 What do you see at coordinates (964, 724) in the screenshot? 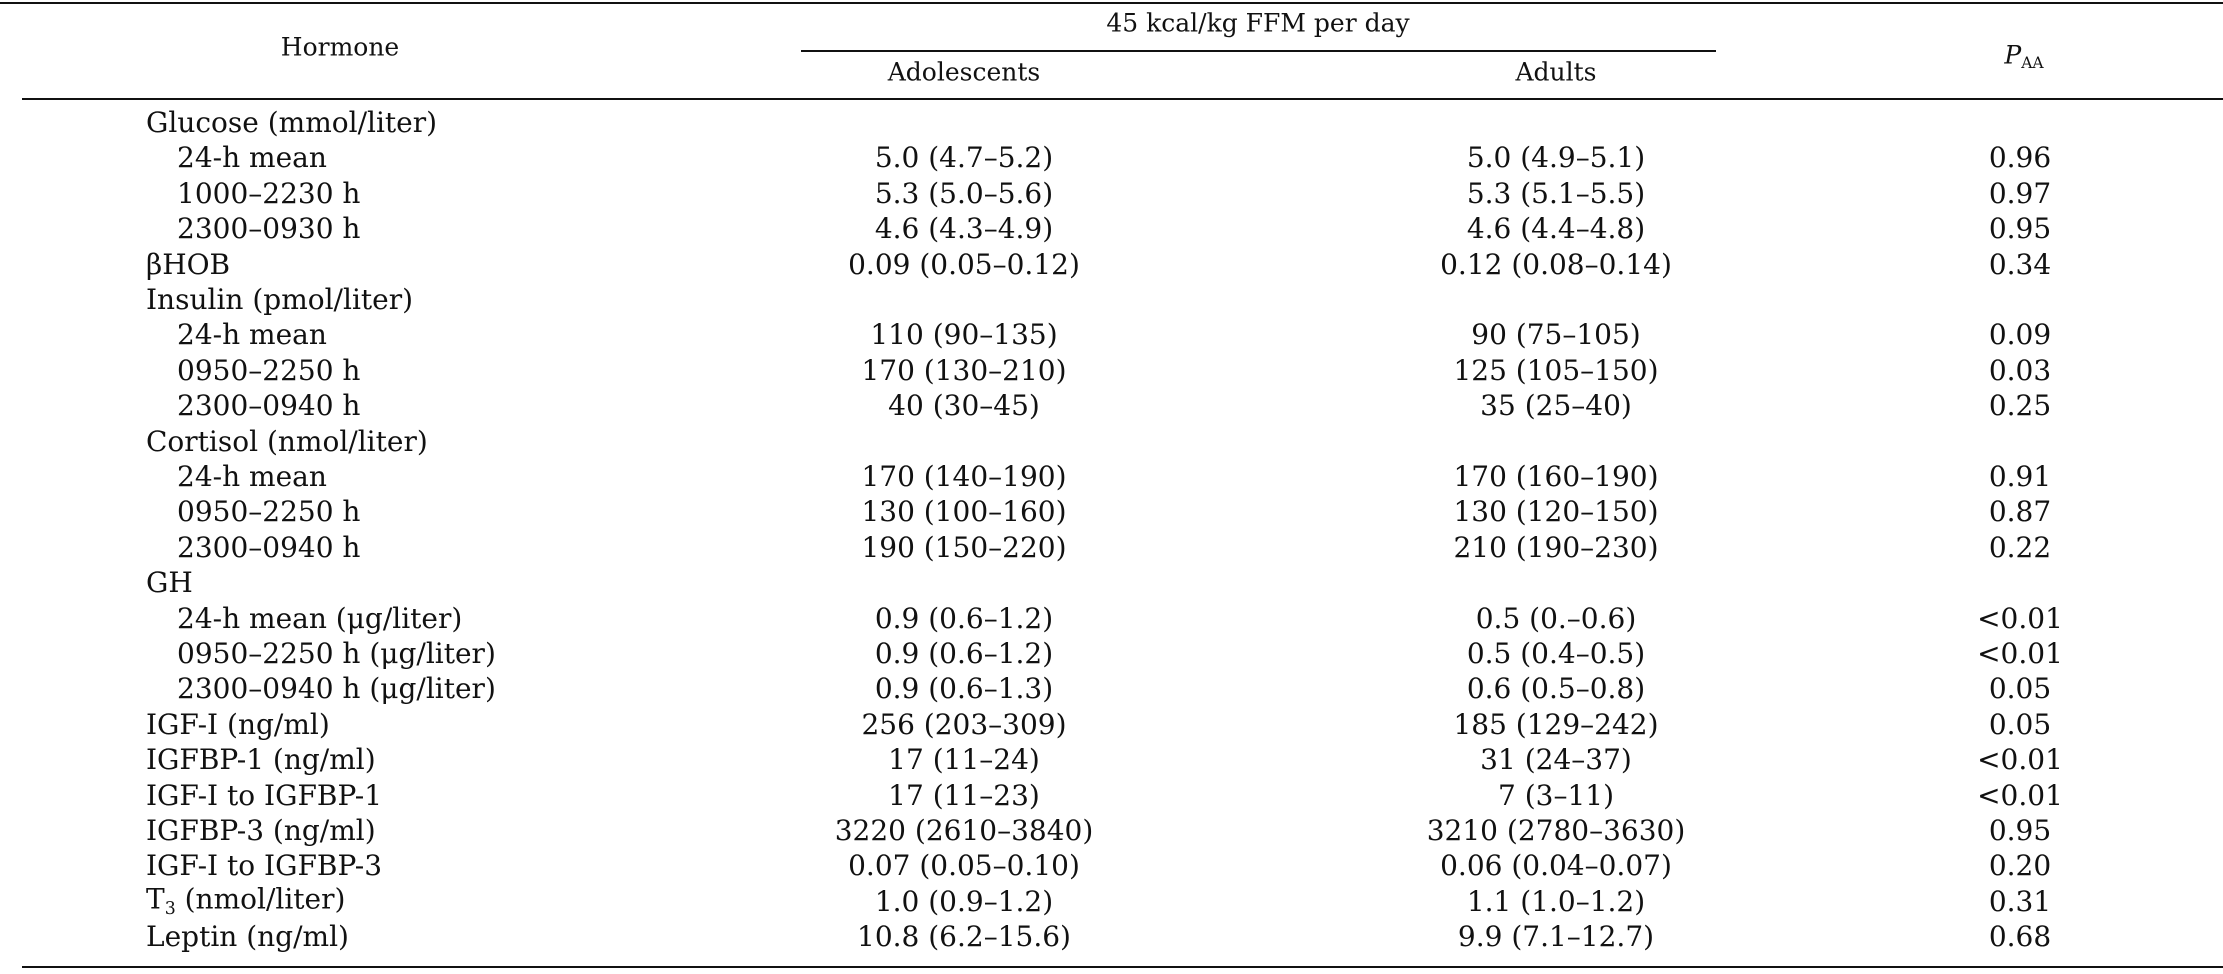
I see `cell-adolescents: 256 (203–309)` at bounding box center [964, 724].